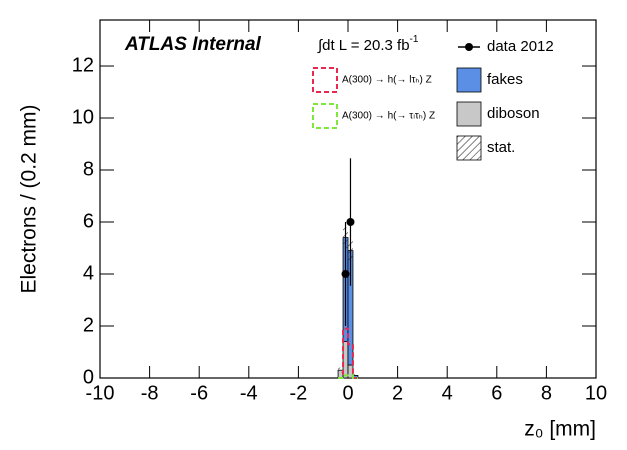  I want to click on x-axis-label: z₀ [mm], so click(560, 429).